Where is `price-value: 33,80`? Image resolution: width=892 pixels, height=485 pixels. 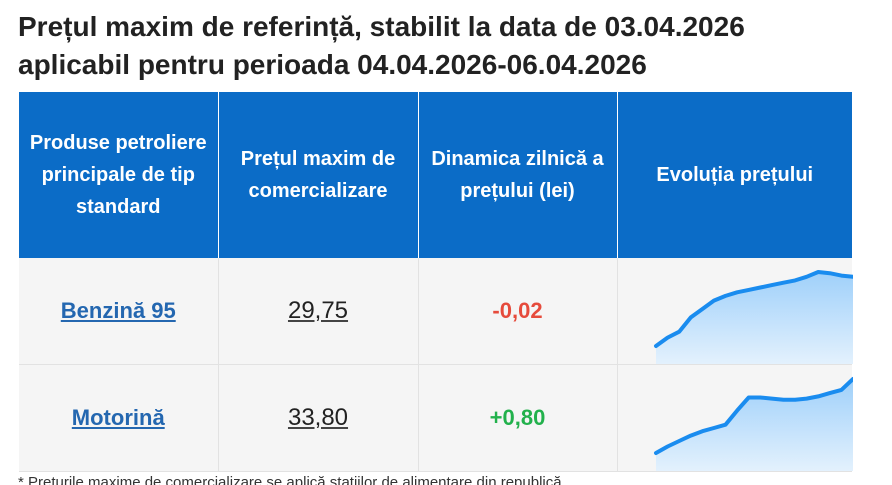 price-value: 33,80 is located at coordinates (318, 417).